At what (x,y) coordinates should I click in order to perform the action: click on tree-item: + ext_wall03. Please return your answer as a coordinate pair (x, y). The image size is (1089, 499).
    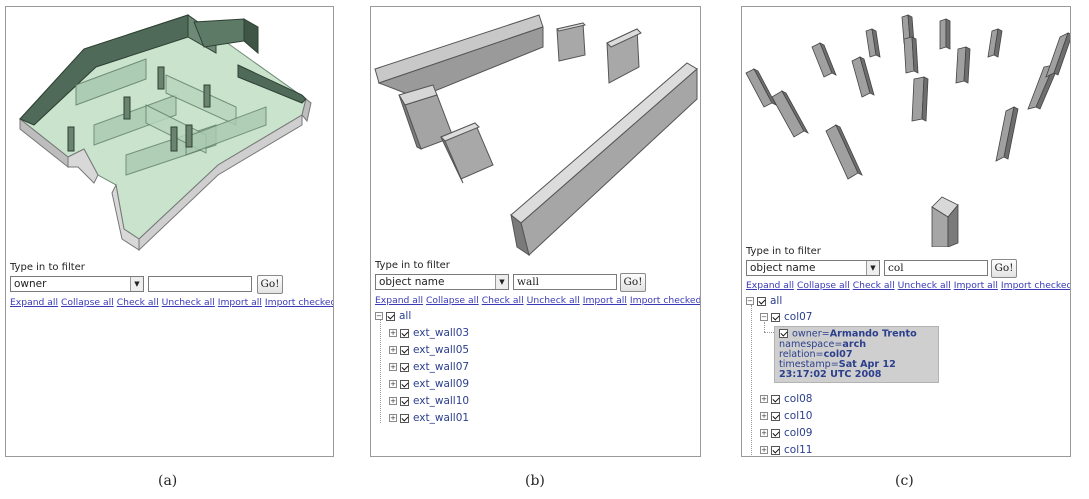
    Looking at the image, I should click on (429, 333).